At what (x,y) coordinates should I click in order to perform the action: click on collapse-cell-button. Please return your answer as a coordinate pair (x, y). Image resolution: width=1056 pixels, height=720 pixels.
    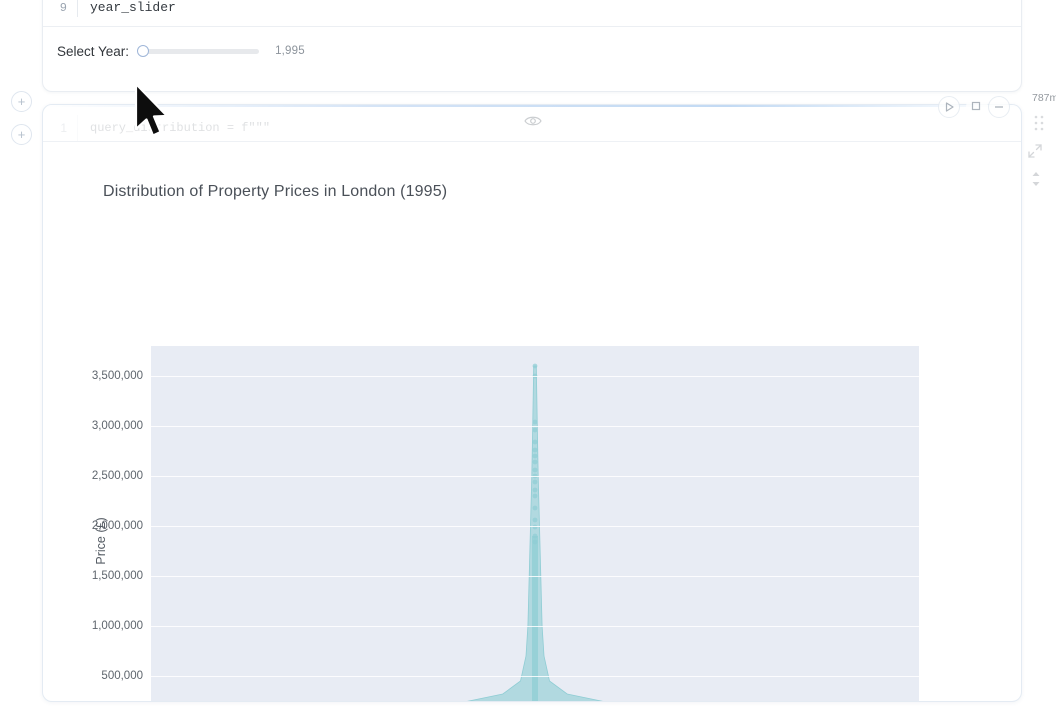
    Looking at the image, I should click on (999, 107).